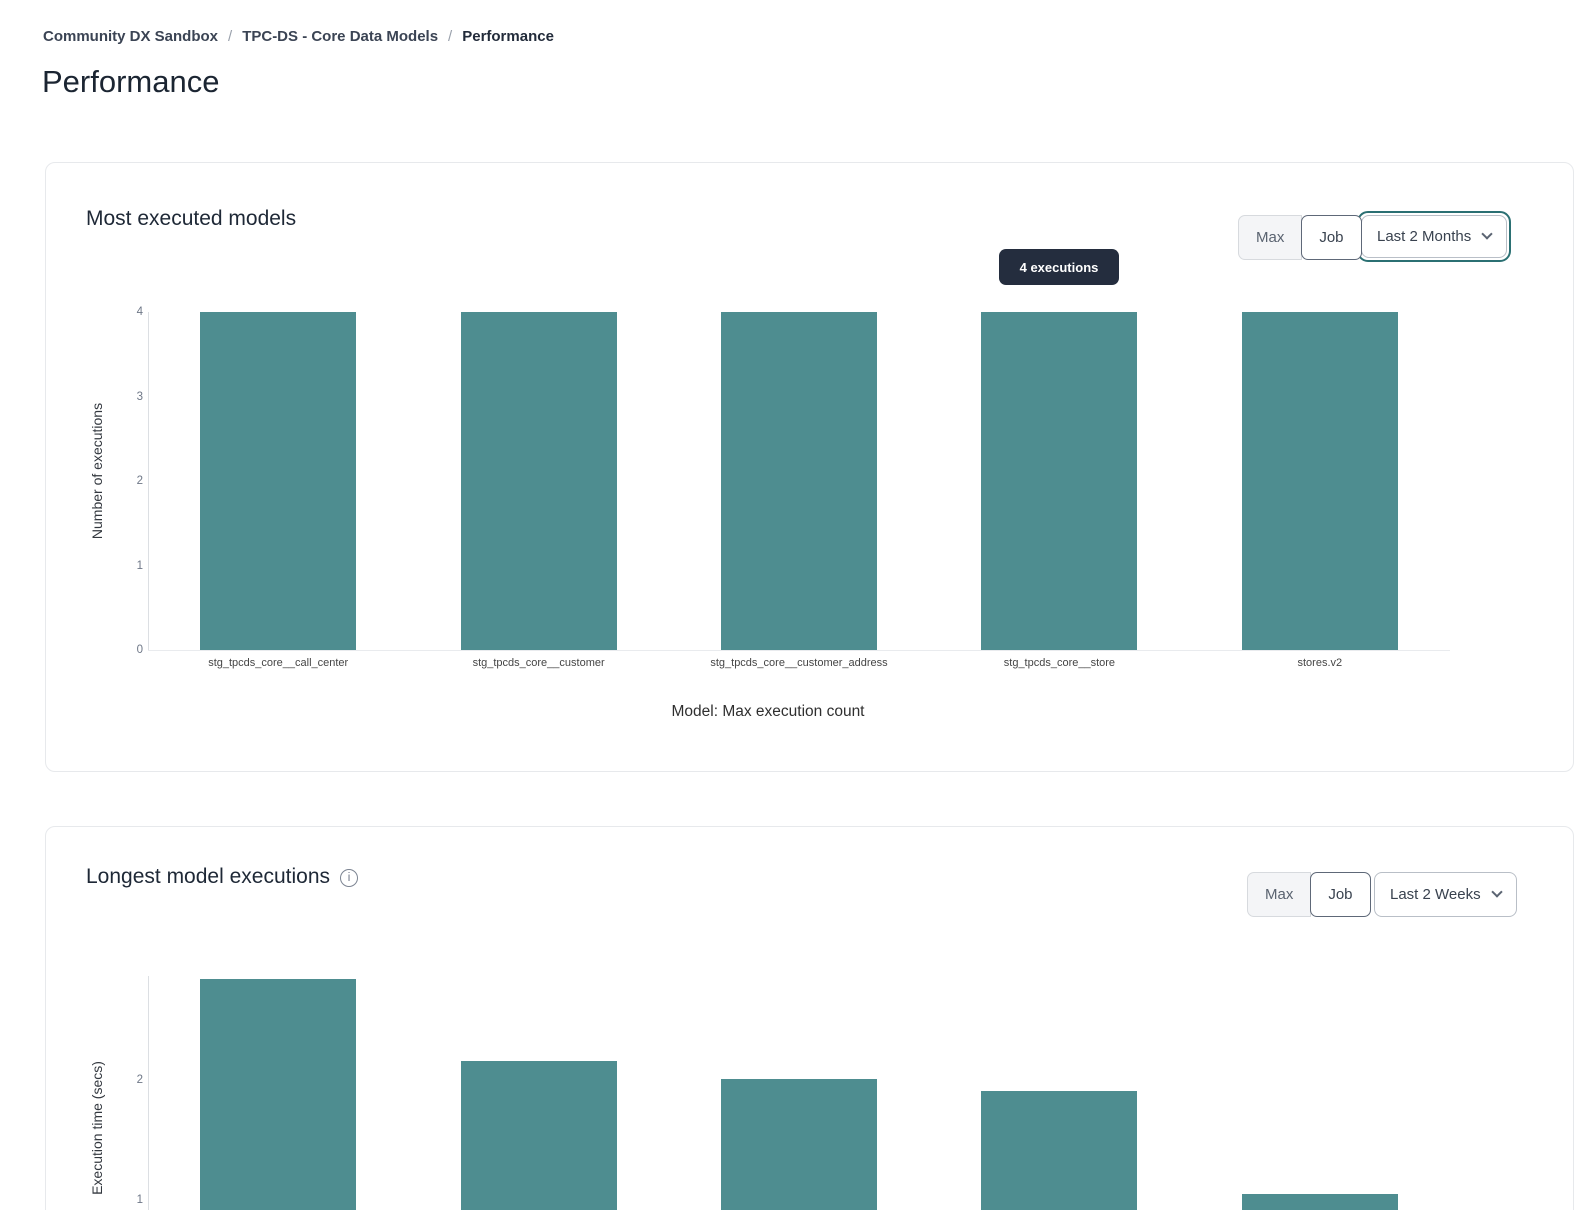 The image size is (1584, 1210). Describe the element at coordinates (340, 36) in the screenshot. I see `breadcrumb-item-models: TPC-DS - Core Data Models` at that location.